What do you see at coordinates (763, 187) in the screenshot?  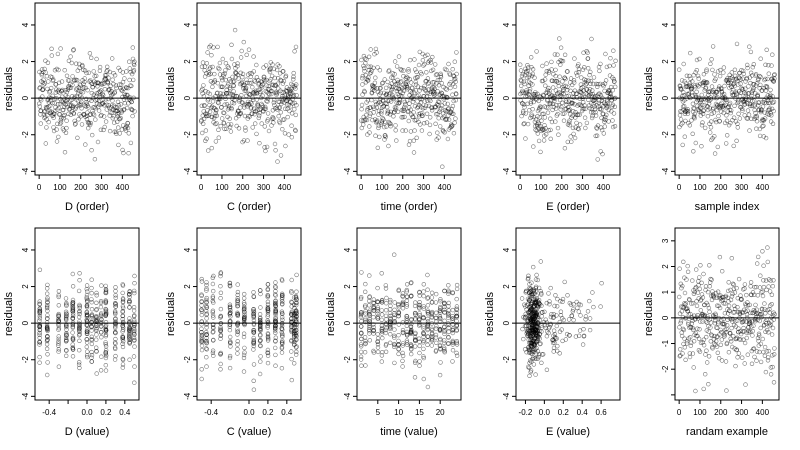 I see `x-tick-label: 400` at bounding box center [763, 187].